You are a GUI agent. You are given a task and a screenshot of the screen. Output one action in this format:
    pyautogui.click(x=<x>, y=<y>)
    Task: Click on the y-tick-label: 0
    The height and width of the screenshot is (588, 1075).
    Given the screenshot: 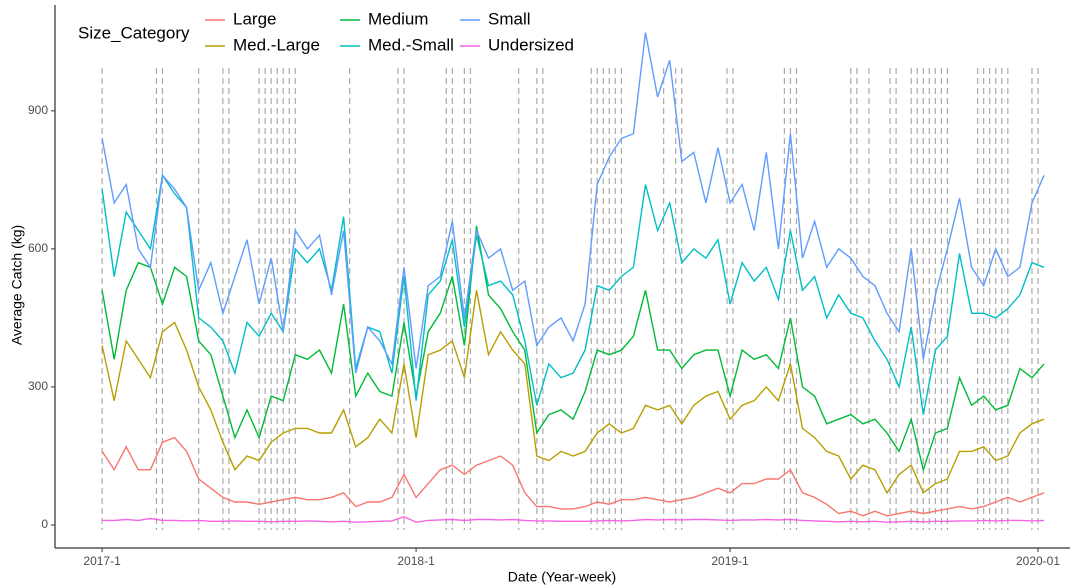 What is the action you would take?
    pyautogui.click(x=44, y=524)
    